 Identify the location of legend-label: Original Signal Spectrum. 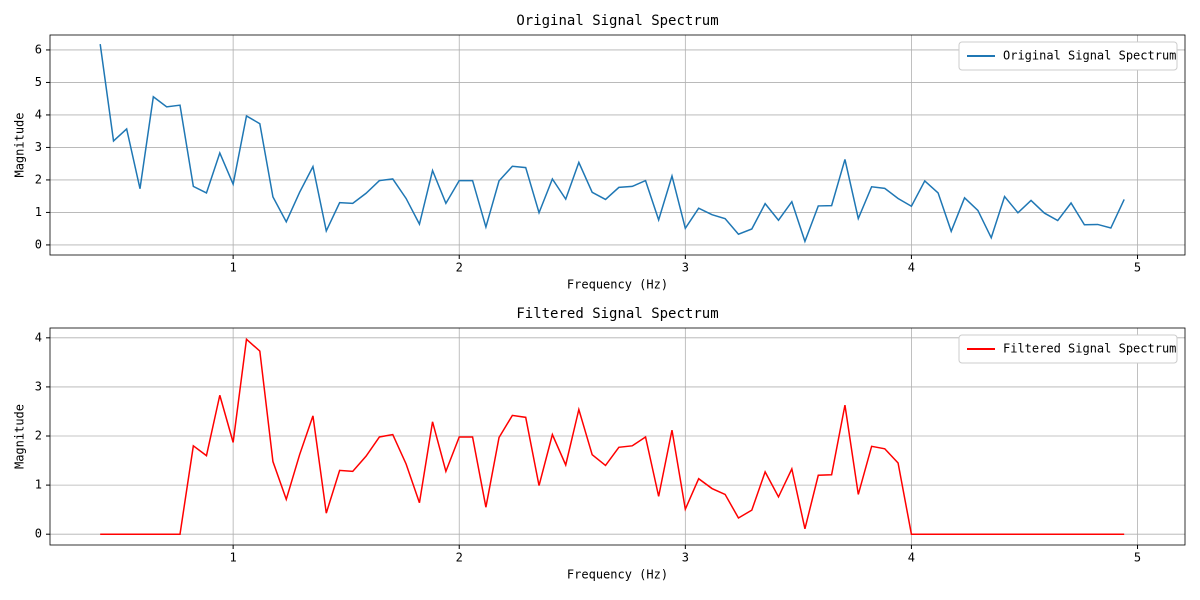
(1089, 56).